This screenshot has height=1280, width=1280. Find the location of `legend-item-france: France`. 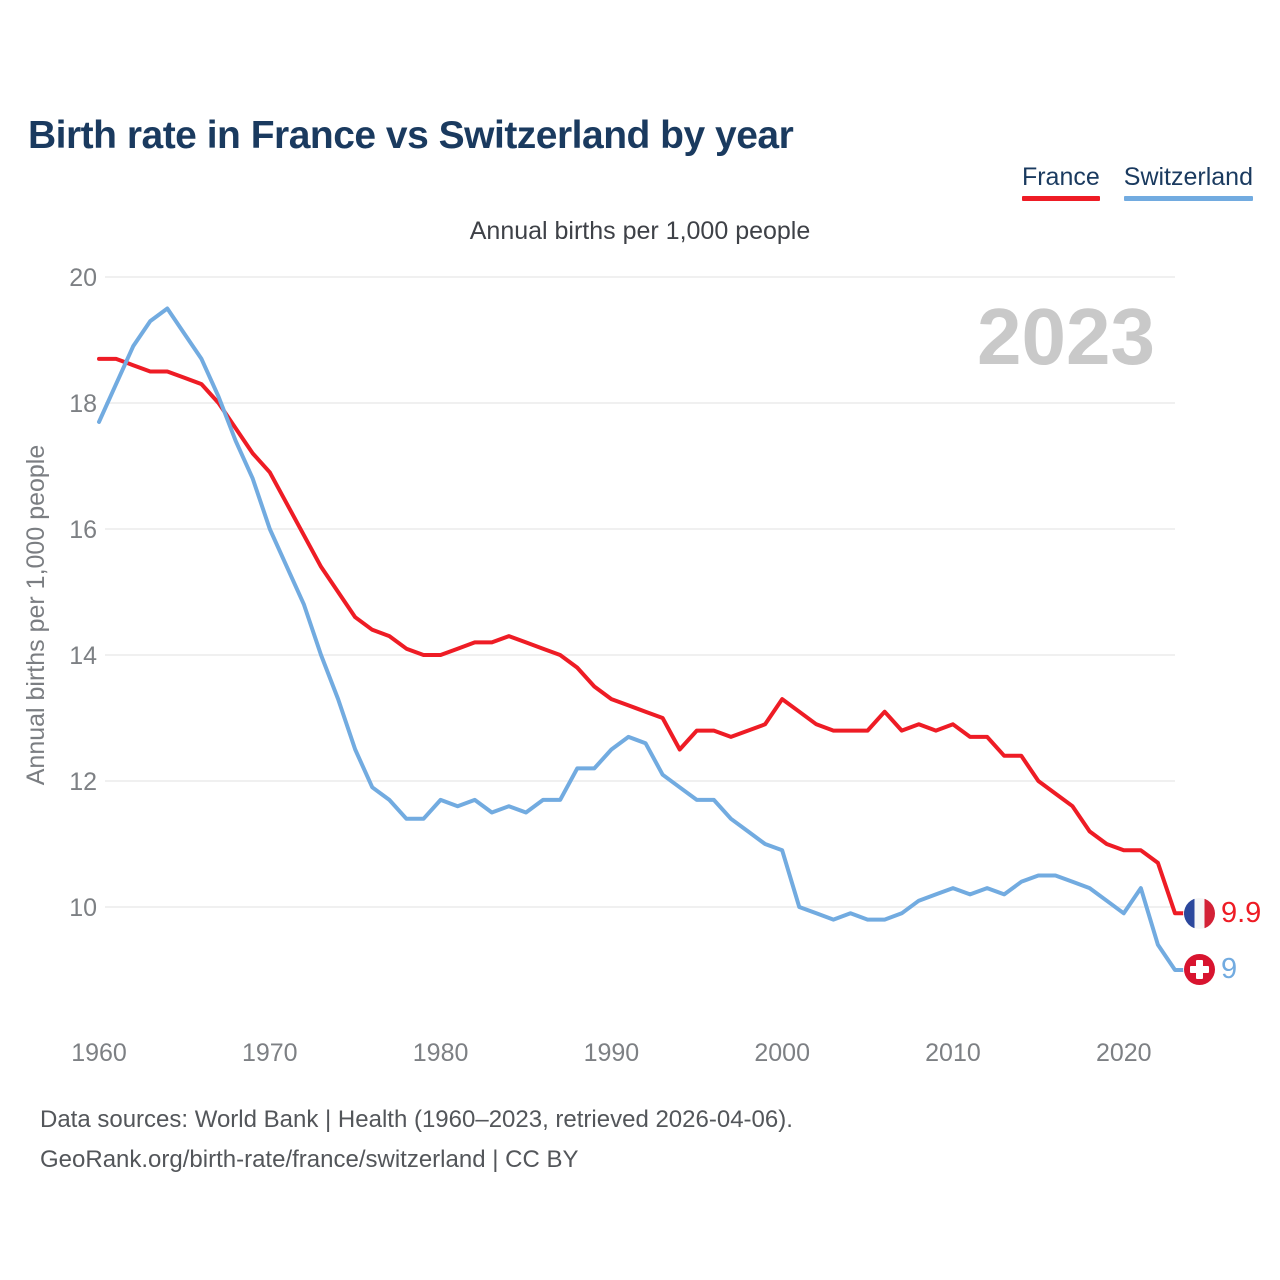

legend-item-france: France is located at coordinates (1060, 182).